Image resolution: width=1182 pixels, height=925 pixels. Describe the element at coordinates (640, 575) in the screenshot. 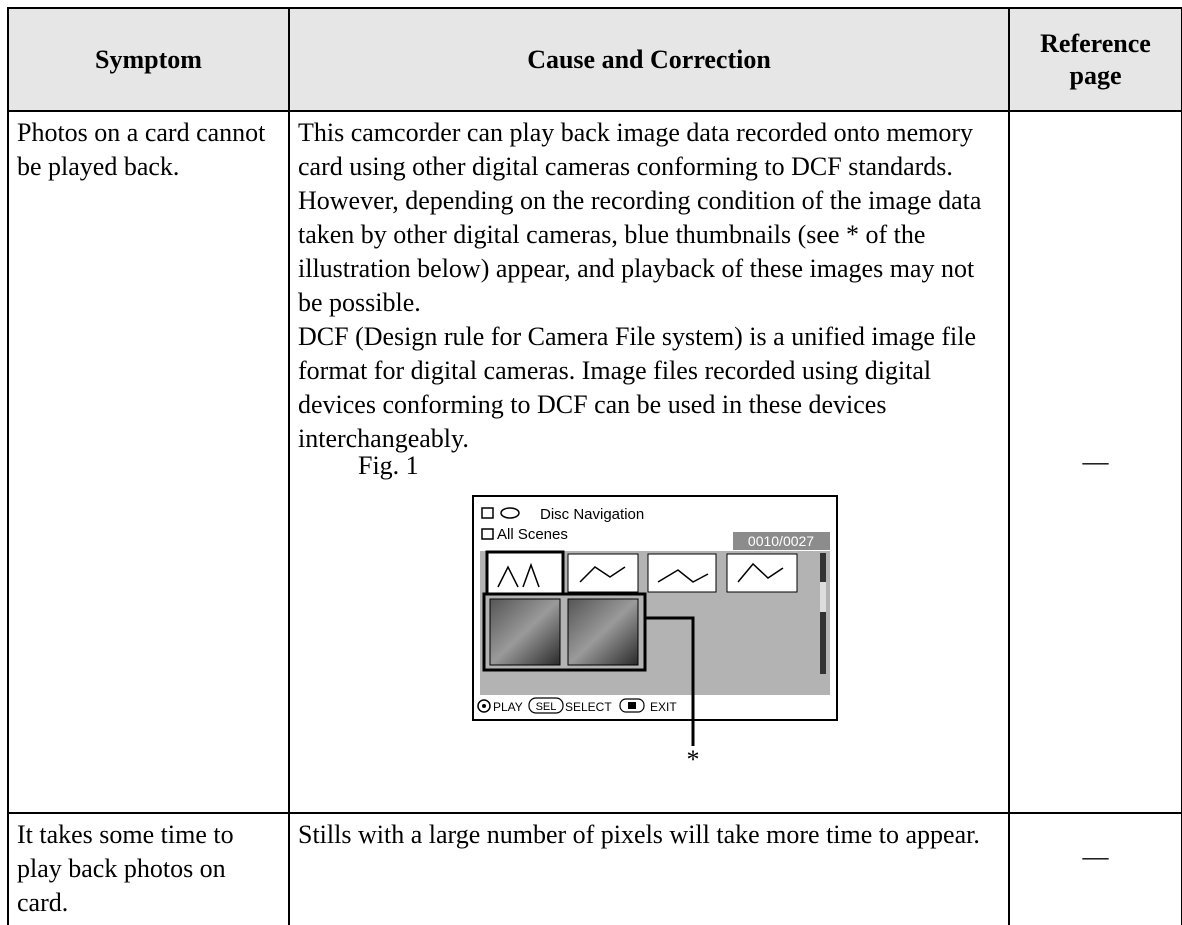

I see `thumbnail-art` at that location.